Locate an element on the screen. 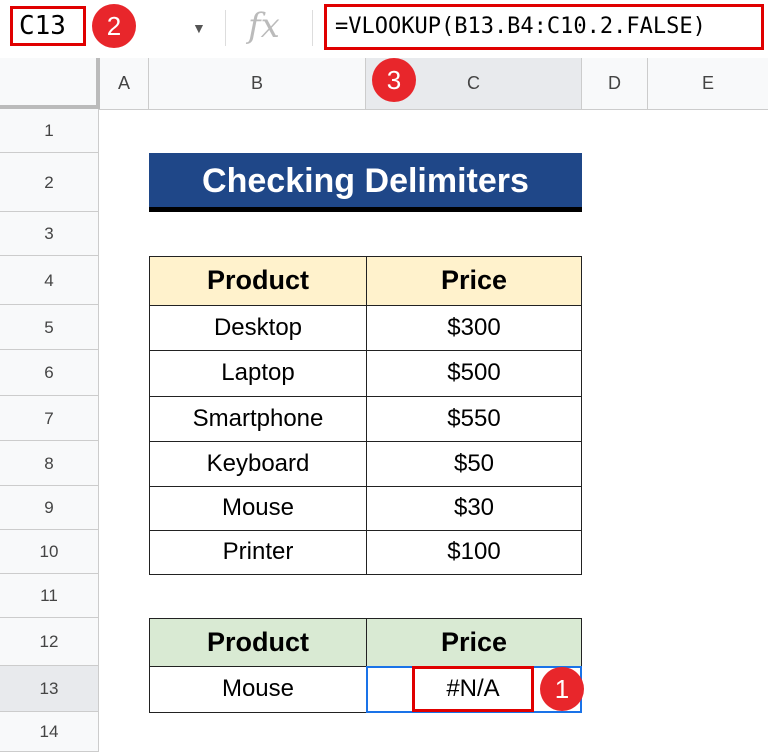 The width and height of the screenshot is (768, 752). name-box: C13 is located at coordinates (48, 26).